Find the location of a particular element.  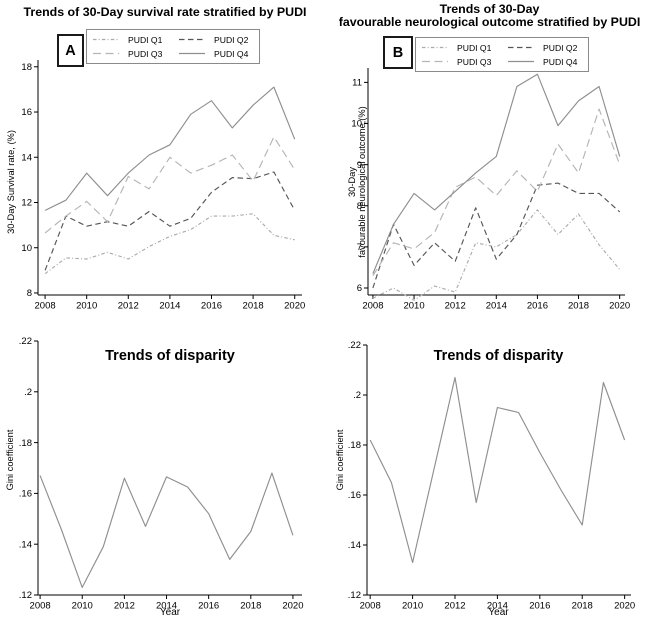

legend-label: PUDI Q1 is located at coordinates (145, 39).